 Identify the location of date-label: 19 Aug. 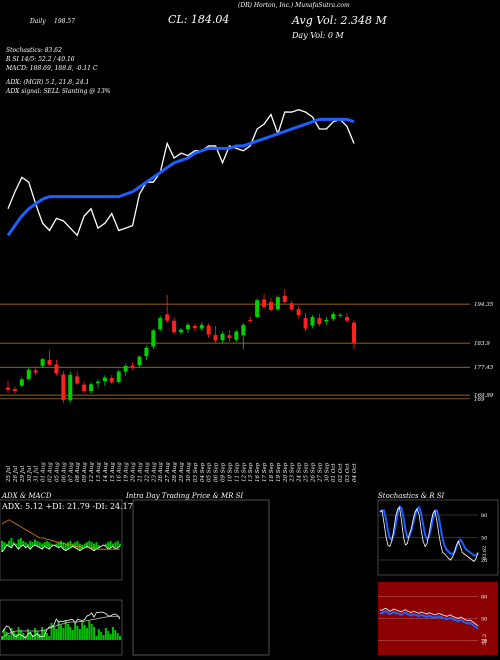
(127, 472).